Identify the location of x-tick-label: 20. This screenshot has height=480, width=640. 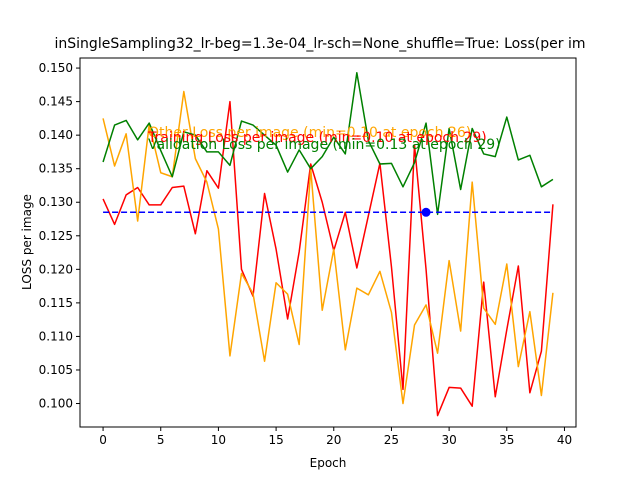
(333, 440).